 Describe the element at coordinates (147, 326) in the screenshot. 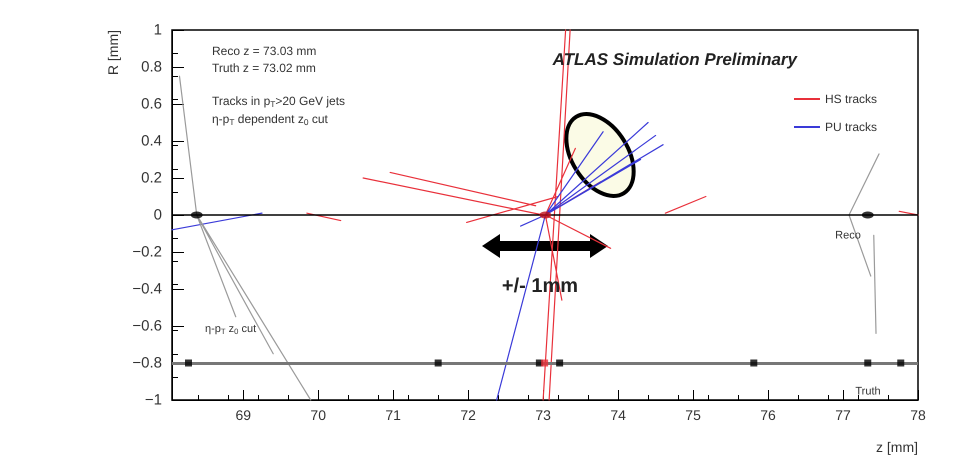

I see `y-tick-label: −0.6` at that location.